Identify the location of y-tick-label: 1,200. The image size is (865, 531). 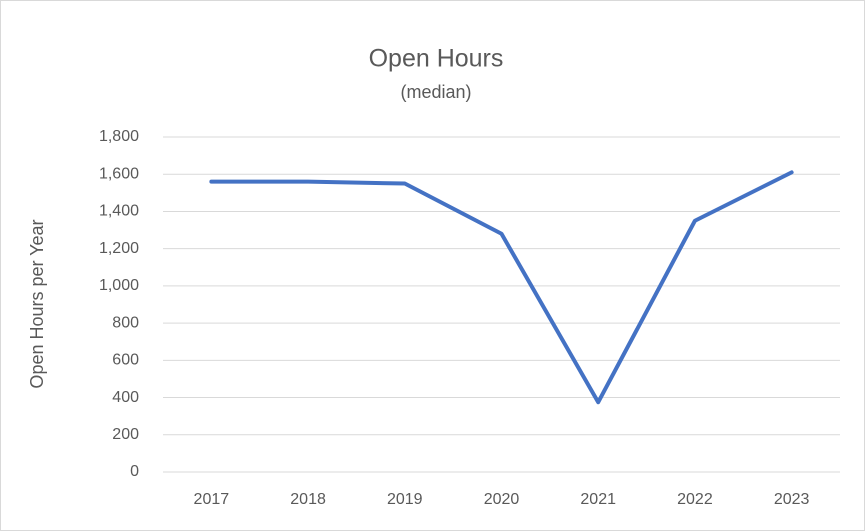
(119, 248).